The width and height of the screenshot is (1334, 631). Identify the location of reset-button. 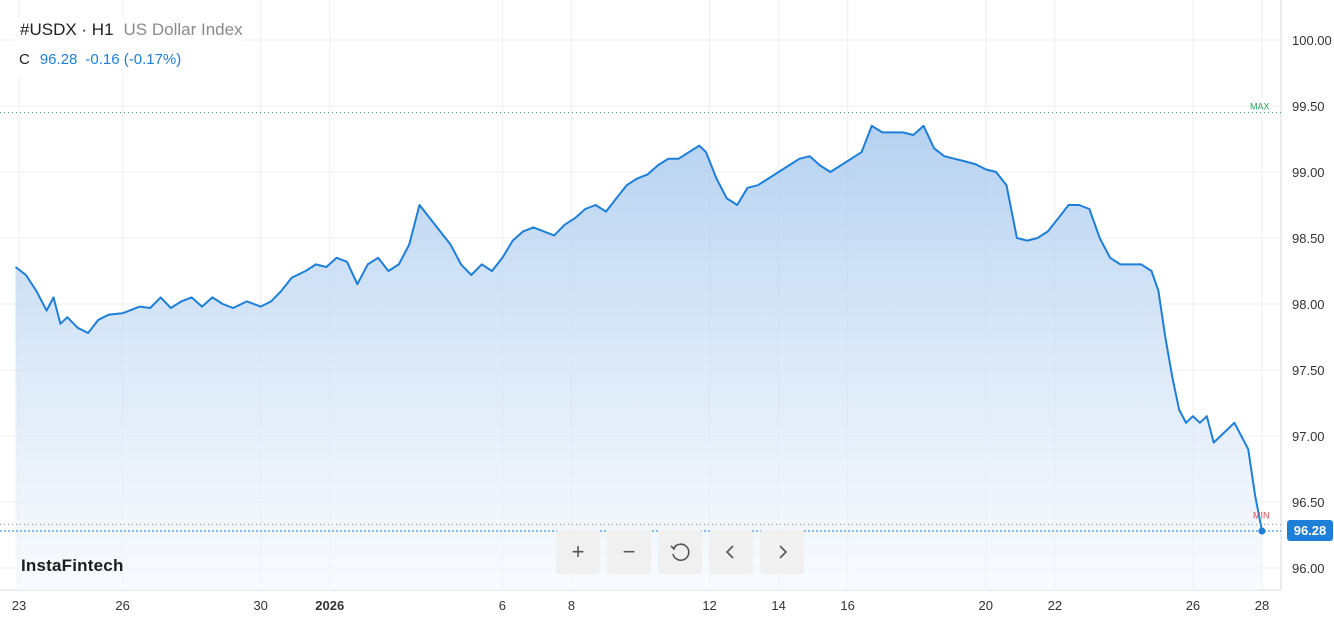
(680, 552).